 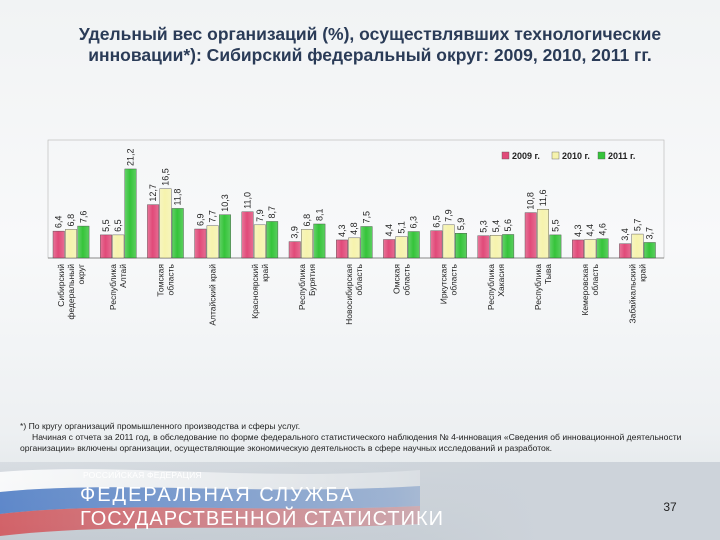 I want to click on value-label-11-0: 4,3, so click(x=578, y=230).